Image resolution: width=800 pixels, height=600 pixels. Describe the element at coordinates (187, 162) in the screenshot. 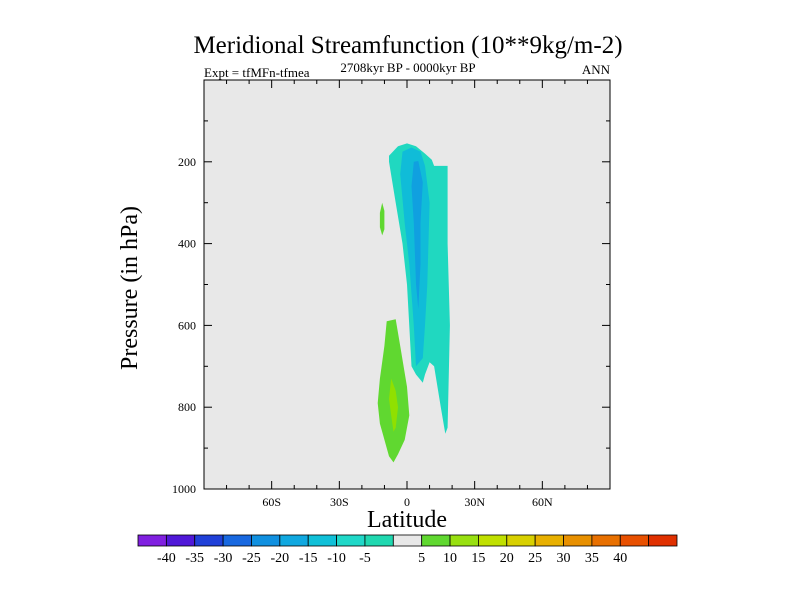

I see `y-tick-label: 200` at that location.